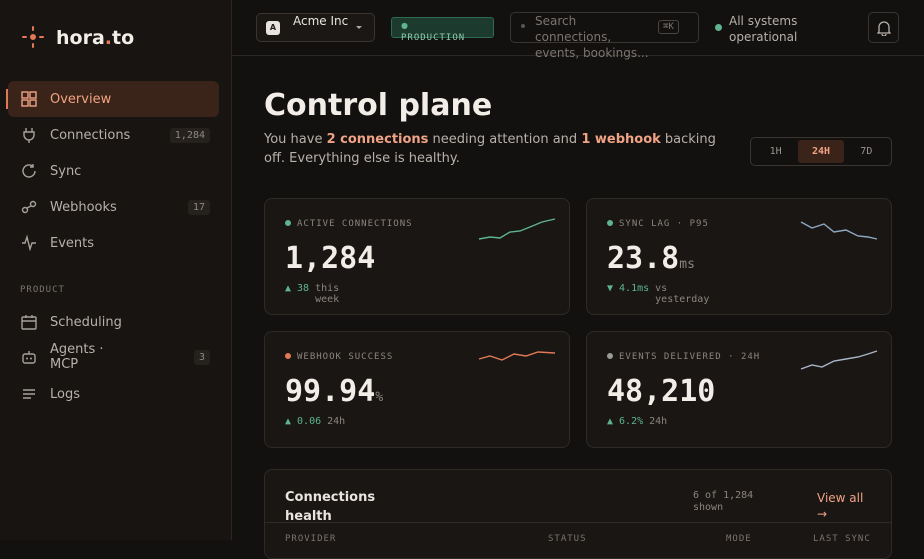 The height and width of the screenshot is (559, 924). What do you see at coordinates (77, 357) in the screenshot?
I see `nav-label: Agents · MCP` at bounding box center [77, 357].